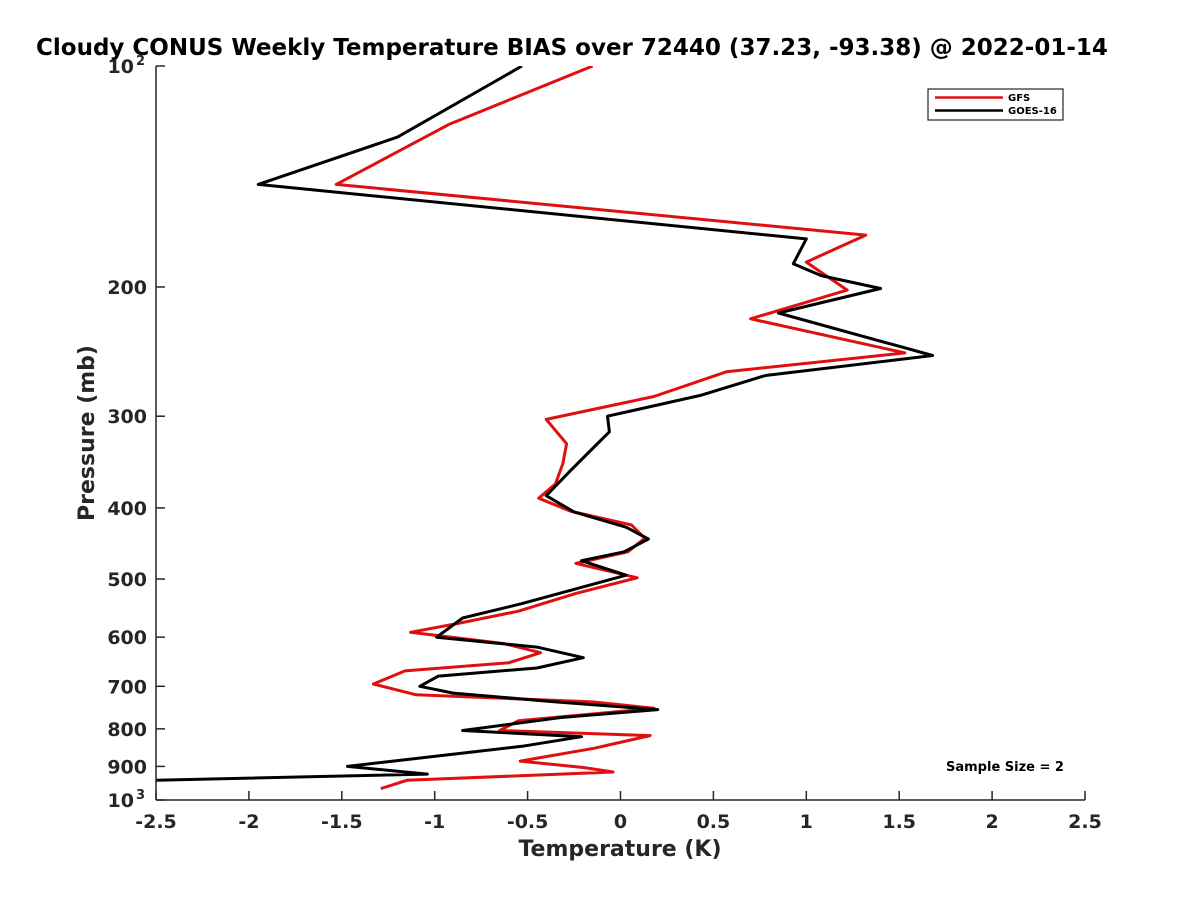 This screenshot has height=900, width=1200. I want to click on y-tick-label: 900, so click(127, 767).